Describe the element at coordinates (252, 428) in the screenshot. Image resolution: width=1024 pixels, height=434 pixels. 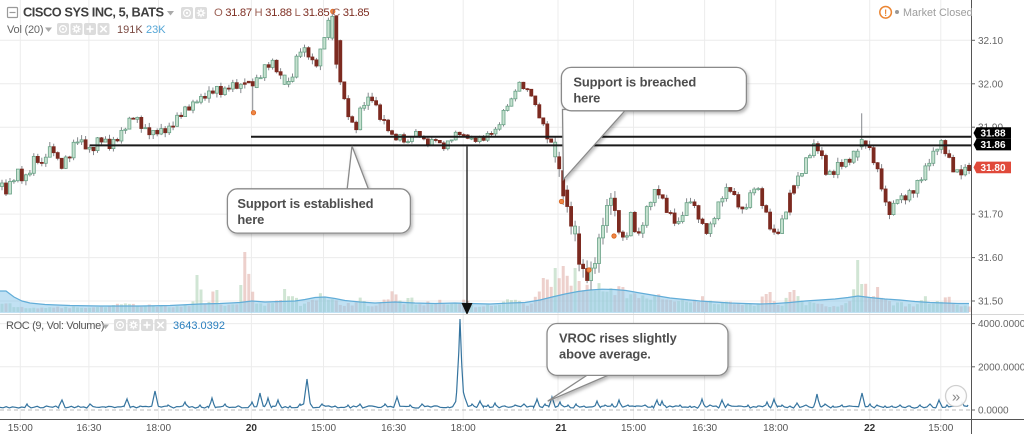
I see `svg-text: 20` at that location.